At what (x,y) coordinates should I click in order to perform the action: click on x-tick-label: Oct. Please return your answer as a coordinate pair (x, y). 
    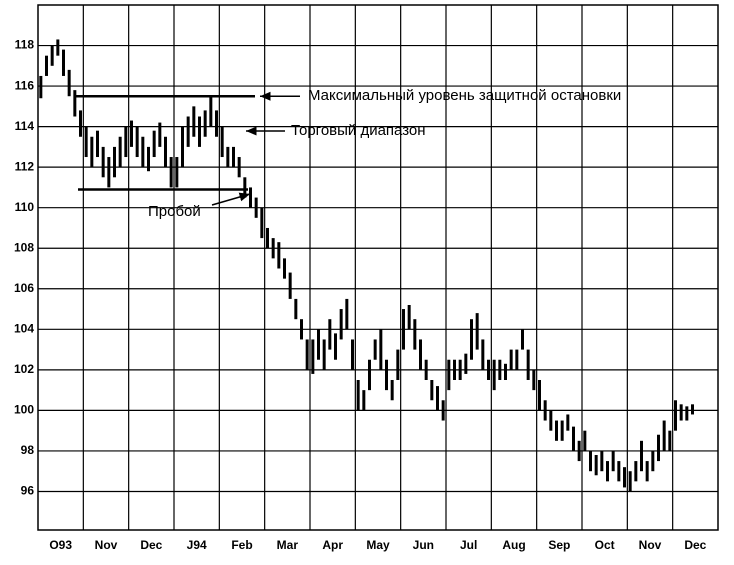
    Looking at the image, I should click on (605, 545).